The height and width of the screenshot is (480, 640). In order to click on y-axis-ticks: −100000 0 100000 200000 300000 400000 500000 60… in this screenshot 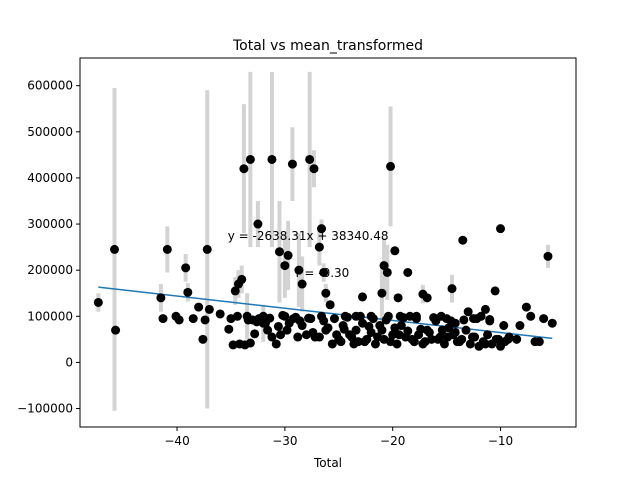, I will do `click(48, 247)`.